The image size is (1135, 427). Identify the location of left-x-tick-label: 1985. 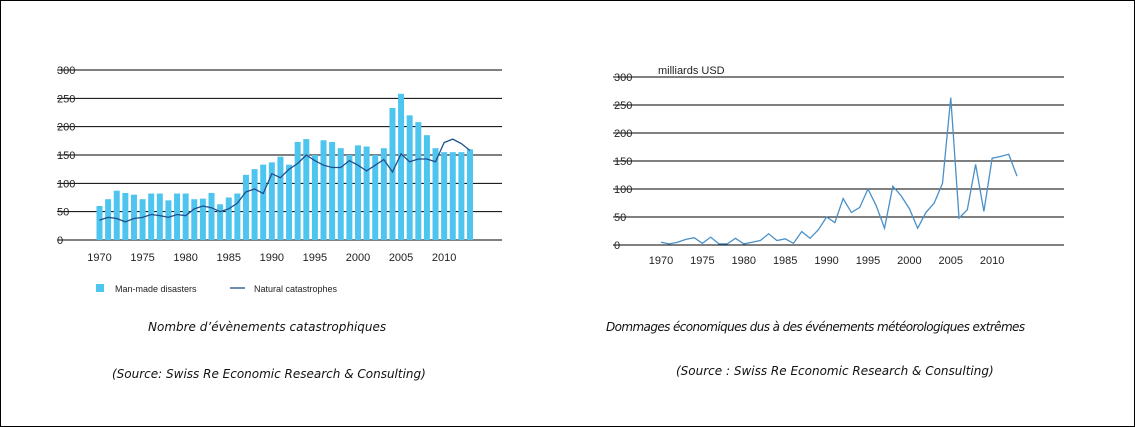
(229, 258).